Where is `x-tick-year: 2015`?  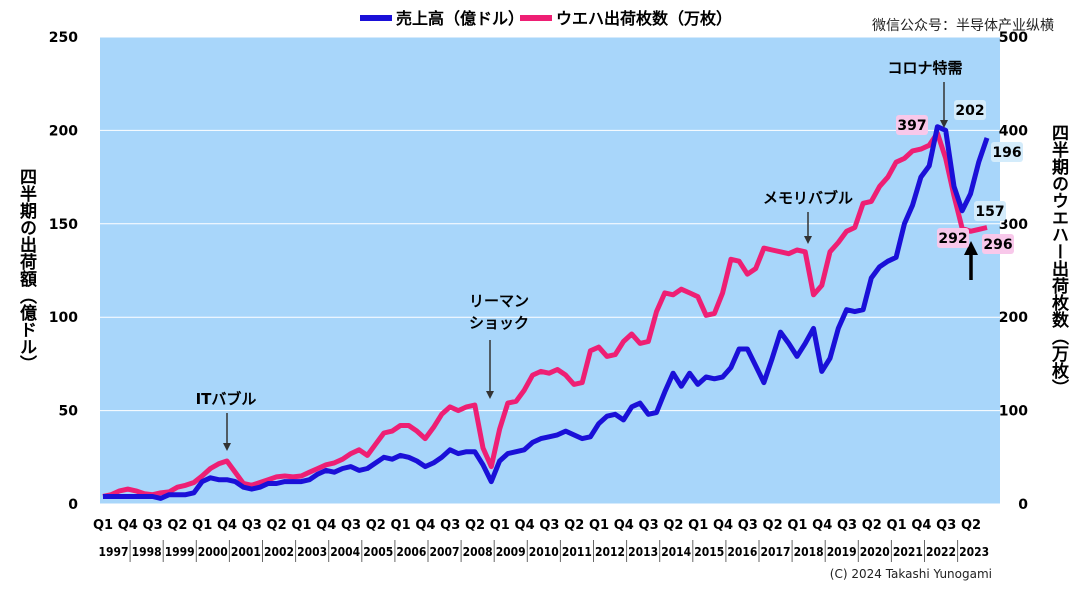
x-tick-year: 2015 is located at coordinates (709, 552).